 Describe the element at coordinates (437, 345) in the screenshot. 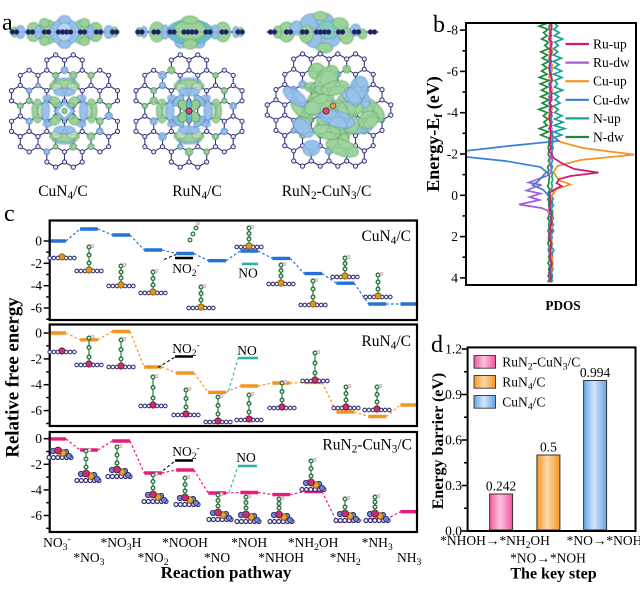

I see `svg-text: d` at that location.